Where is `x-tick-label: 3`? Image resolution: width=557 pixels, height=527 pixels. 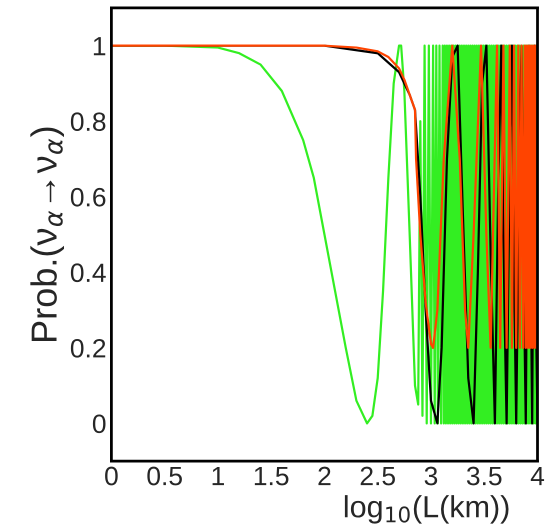
x-tick-label: 3 is located at coordinates (431, 476).